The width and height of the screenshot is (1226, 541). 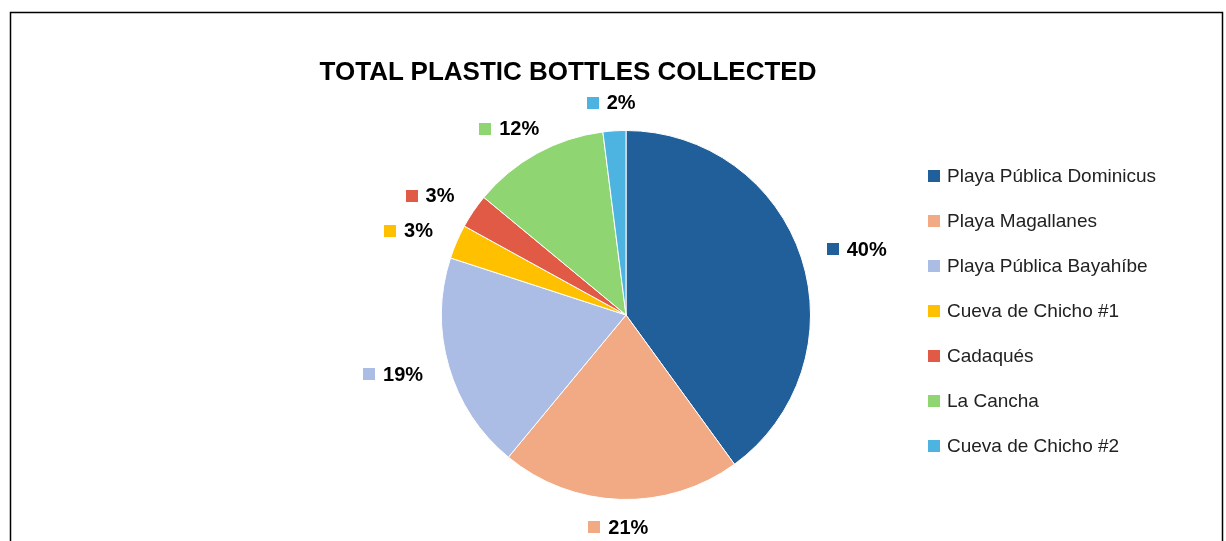 What do you see at coordinates (1052, 176) in the screenshot?
I see `legend-label: Playa Pública Dominicus` at bounding box center [1052, 176].